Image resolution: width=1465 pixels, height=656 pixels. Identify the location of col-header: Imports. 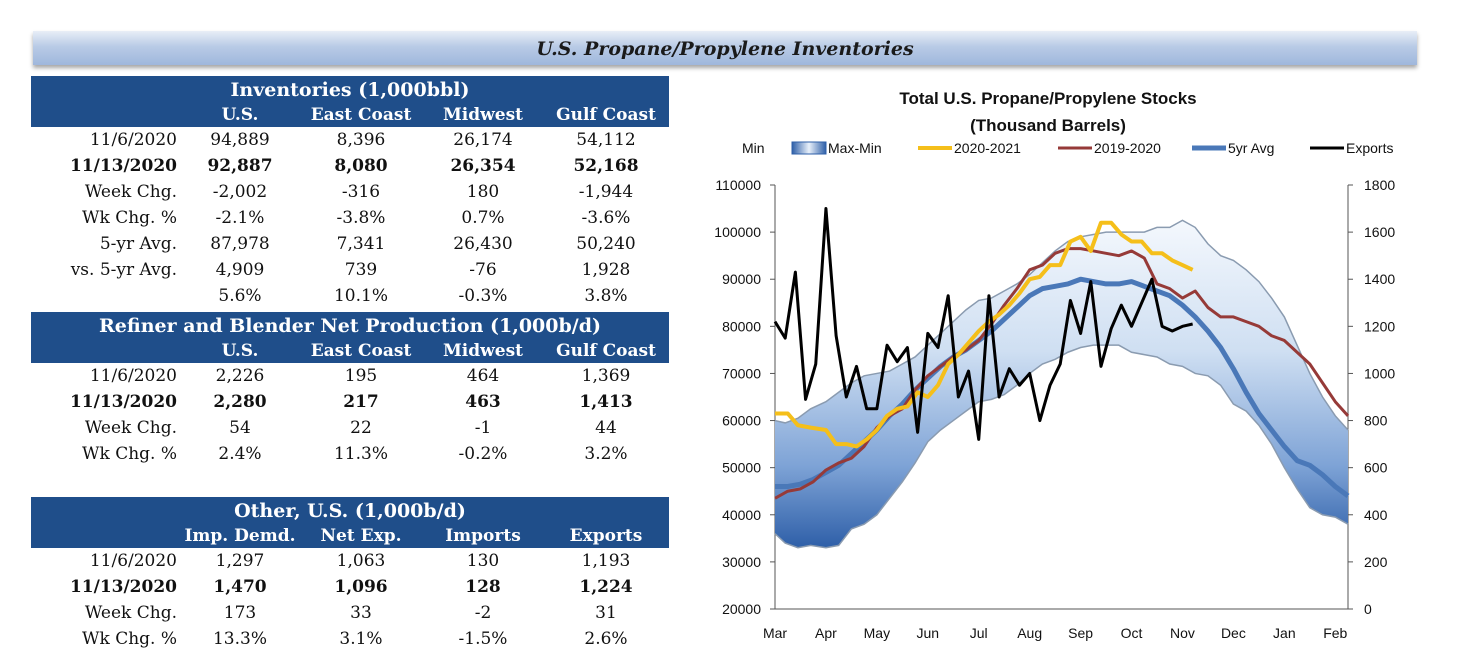
(483, 536).